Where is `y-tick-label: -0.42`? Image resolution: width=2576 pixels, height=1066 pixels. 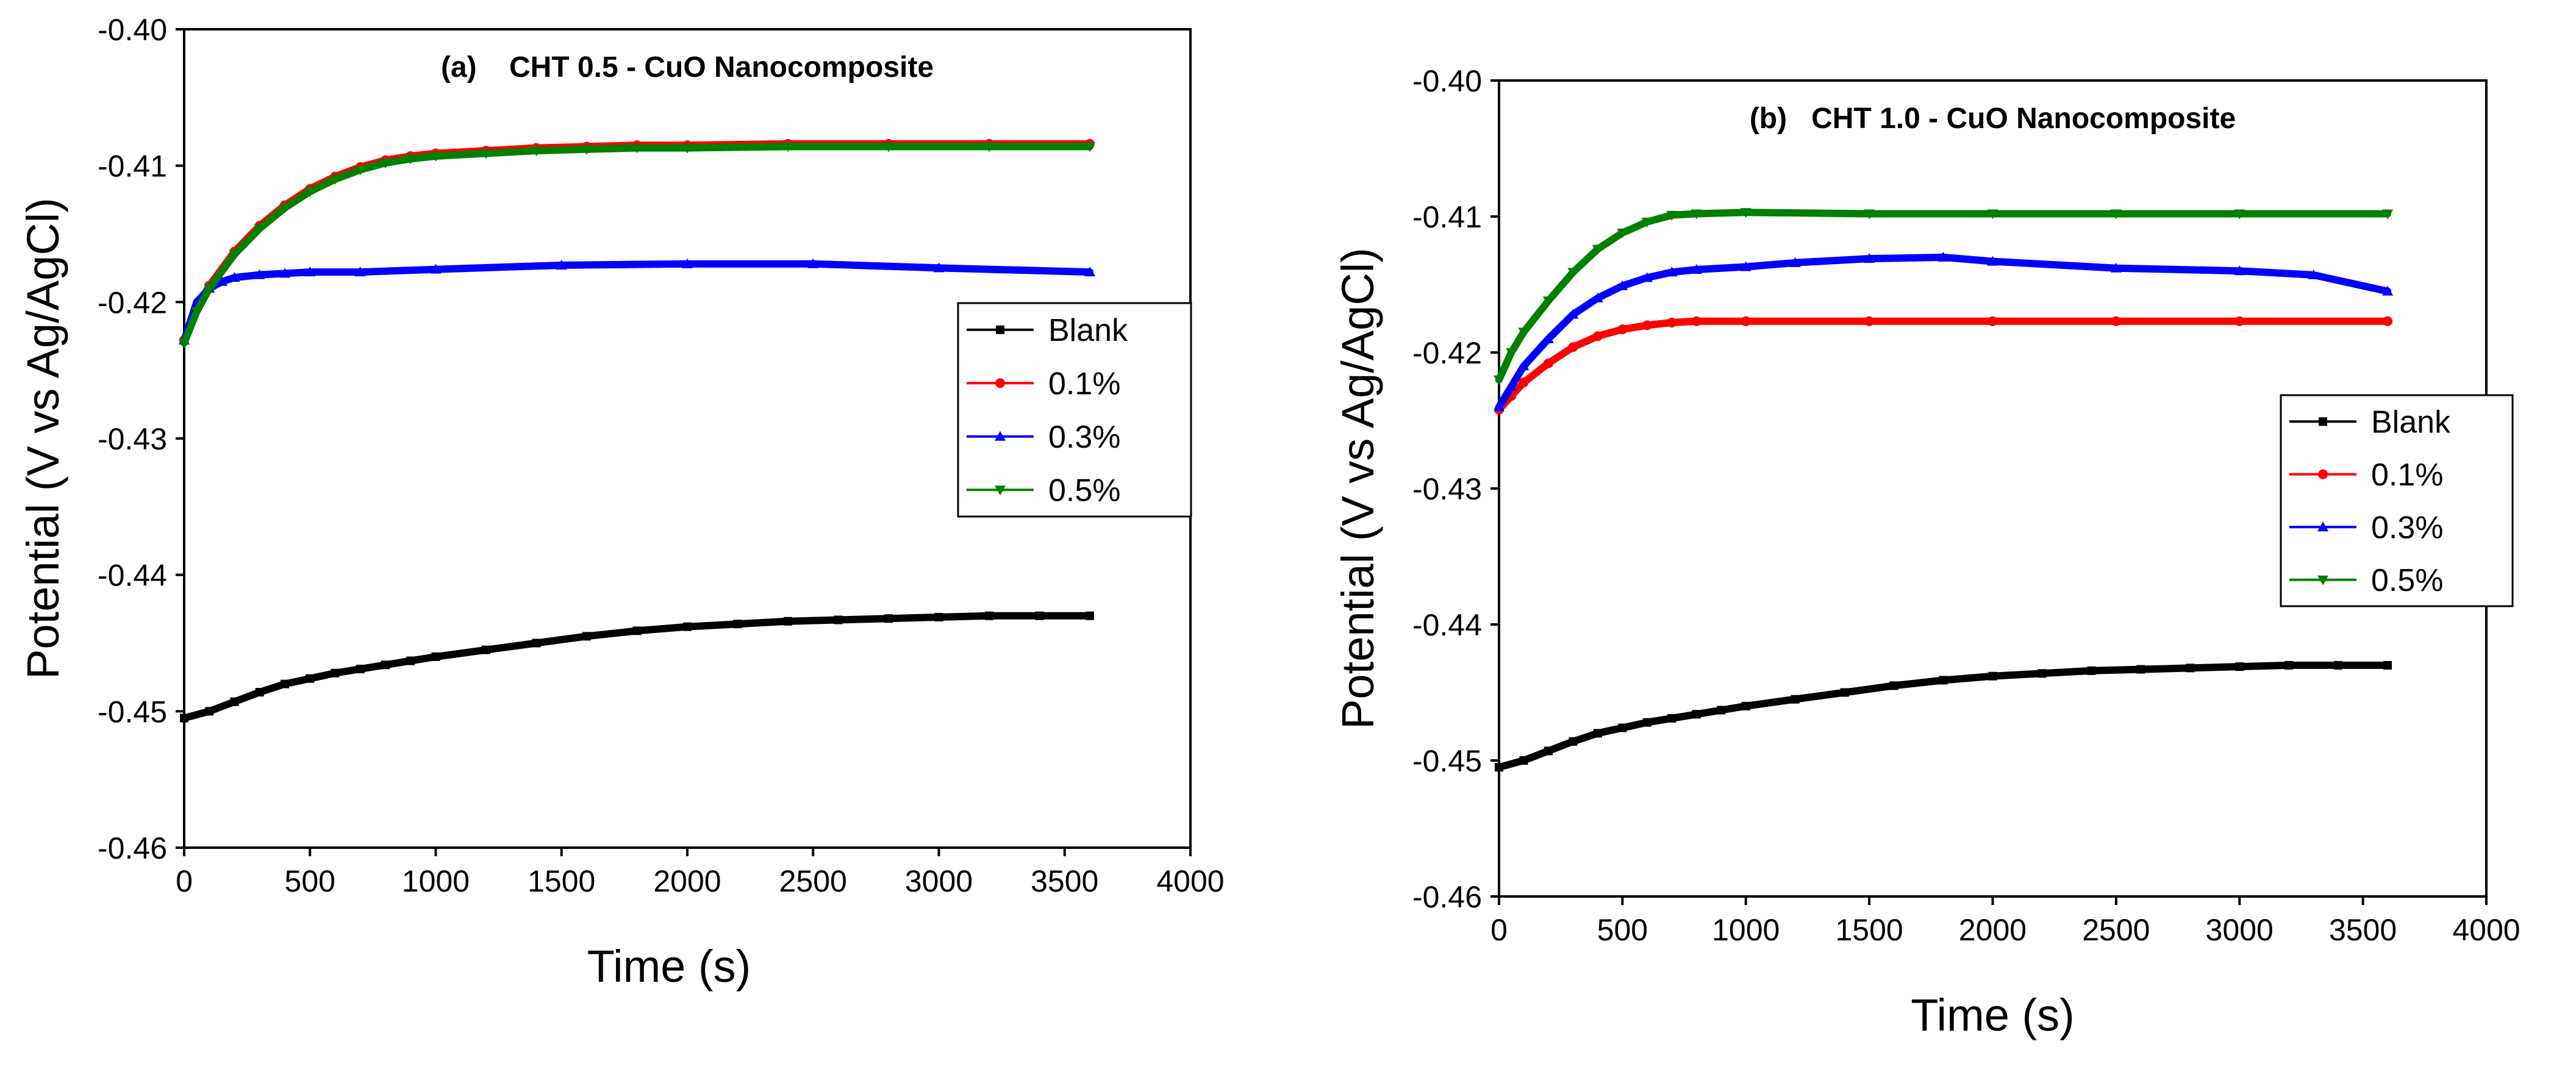
y-tick-label: -0.42 is located at coordinates (1447, 353).